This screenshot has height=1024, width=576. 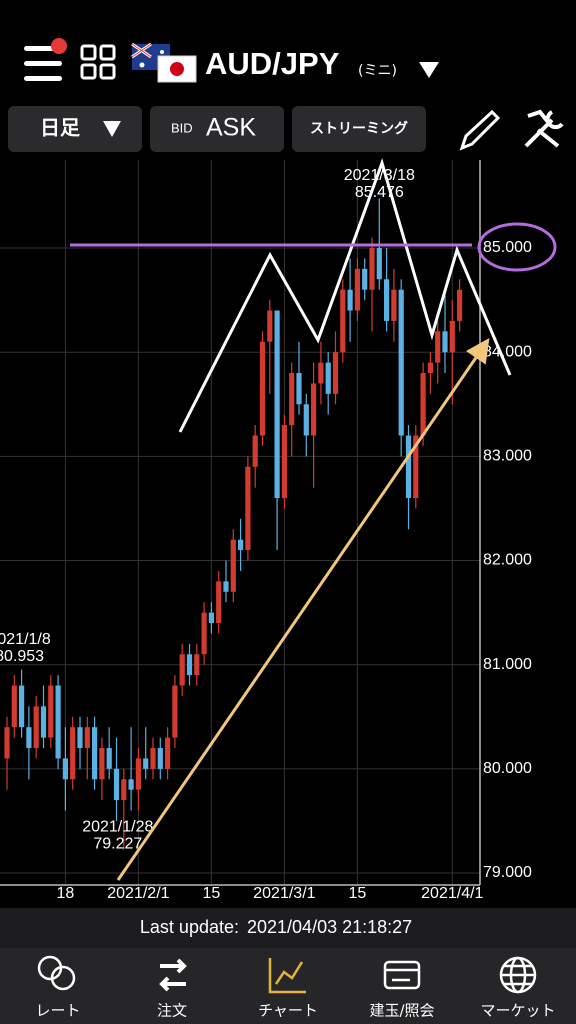 I want to click on draw-tool-button, so click(x=480, y=130).